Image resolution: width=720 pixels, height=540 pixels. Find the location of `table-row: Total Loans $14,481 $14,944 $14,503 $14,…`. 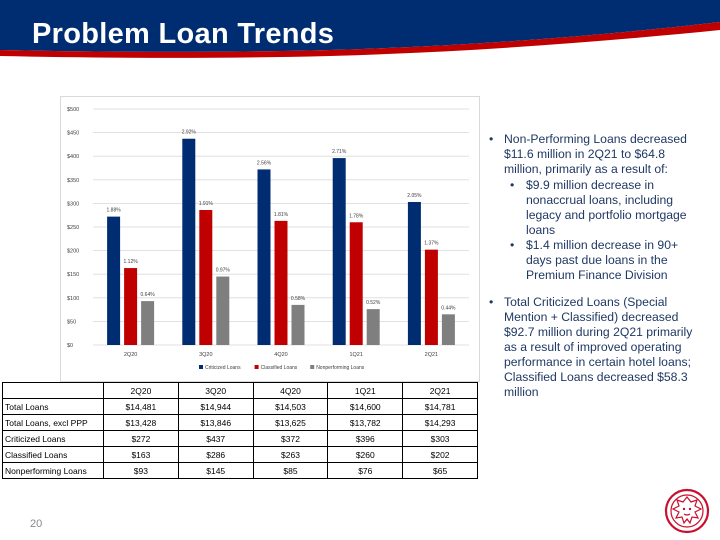

table-row: Total Loans $14,481 $14,944 $14,503 $14,… is located at coordinates (240, 406).